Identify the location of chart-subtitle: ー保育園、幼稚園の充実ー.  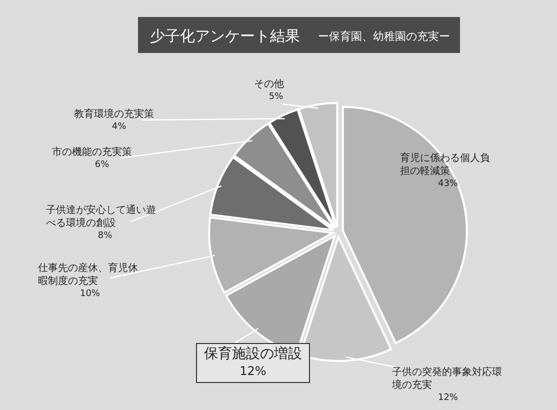
(384, 36).